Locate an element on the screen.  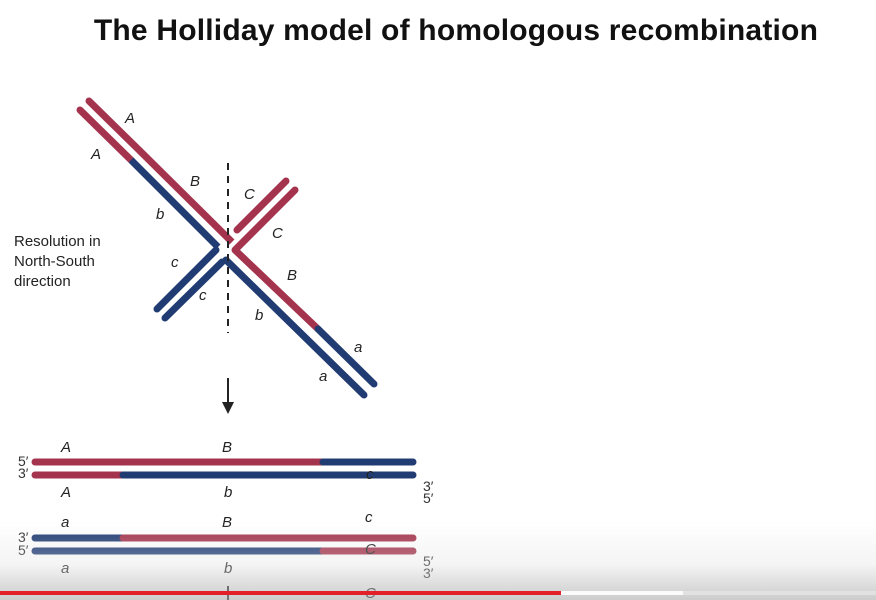
product2-label-C-strand: C is located at coordinates (370, 549).